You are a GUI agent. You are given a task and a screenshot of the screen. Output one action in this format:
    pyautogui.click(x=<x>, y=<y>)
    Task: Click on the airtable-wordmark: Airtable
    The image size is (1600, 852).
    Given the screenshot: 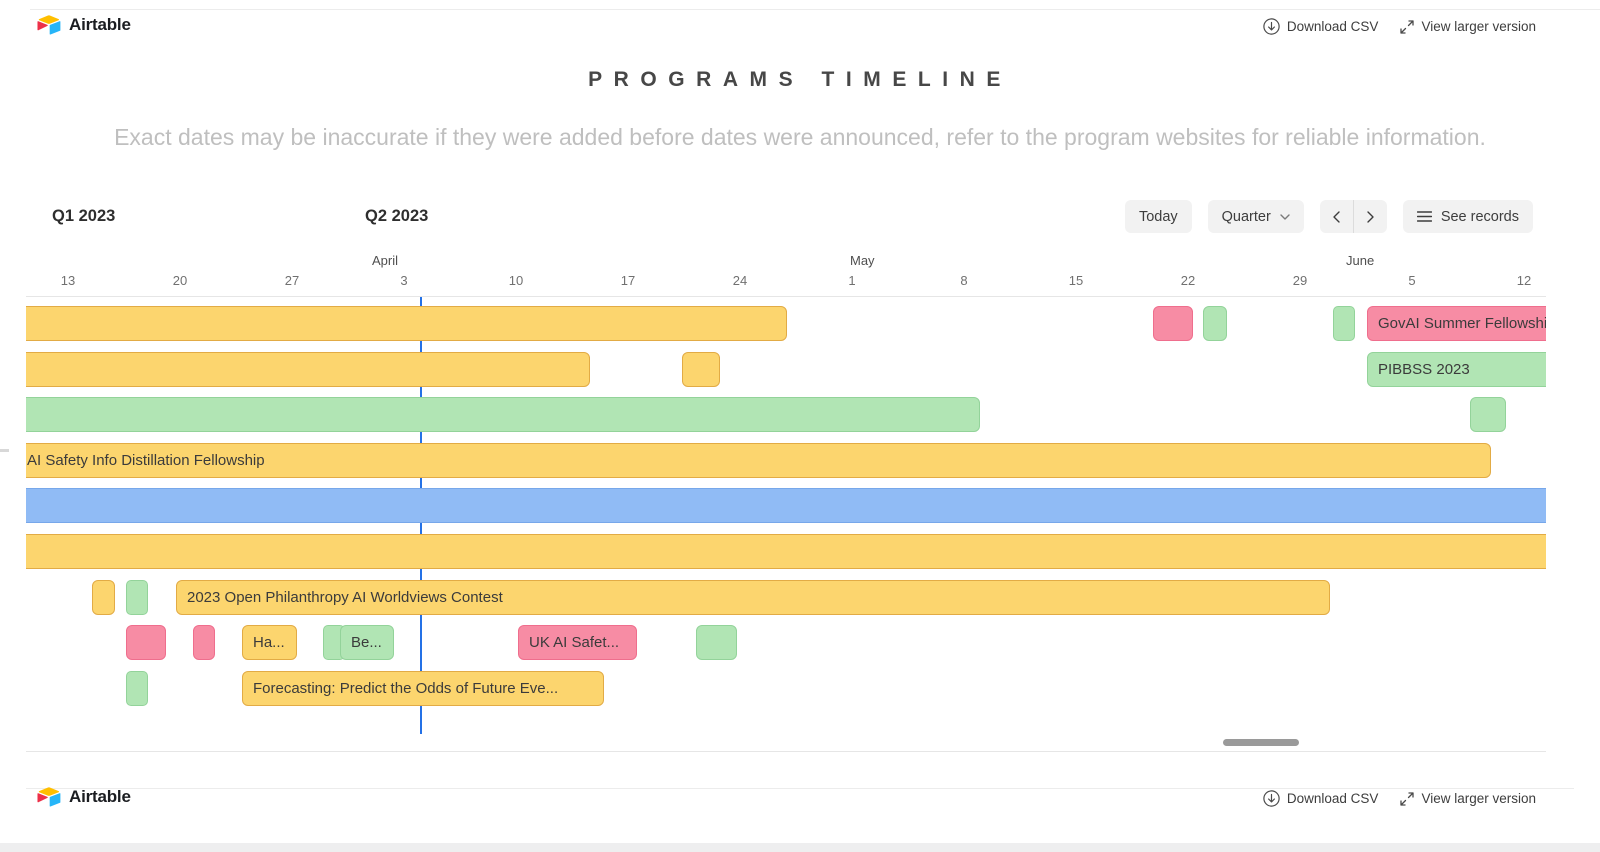 What is the action you would take?
    pyautogui.click(x=100, y=24)
    